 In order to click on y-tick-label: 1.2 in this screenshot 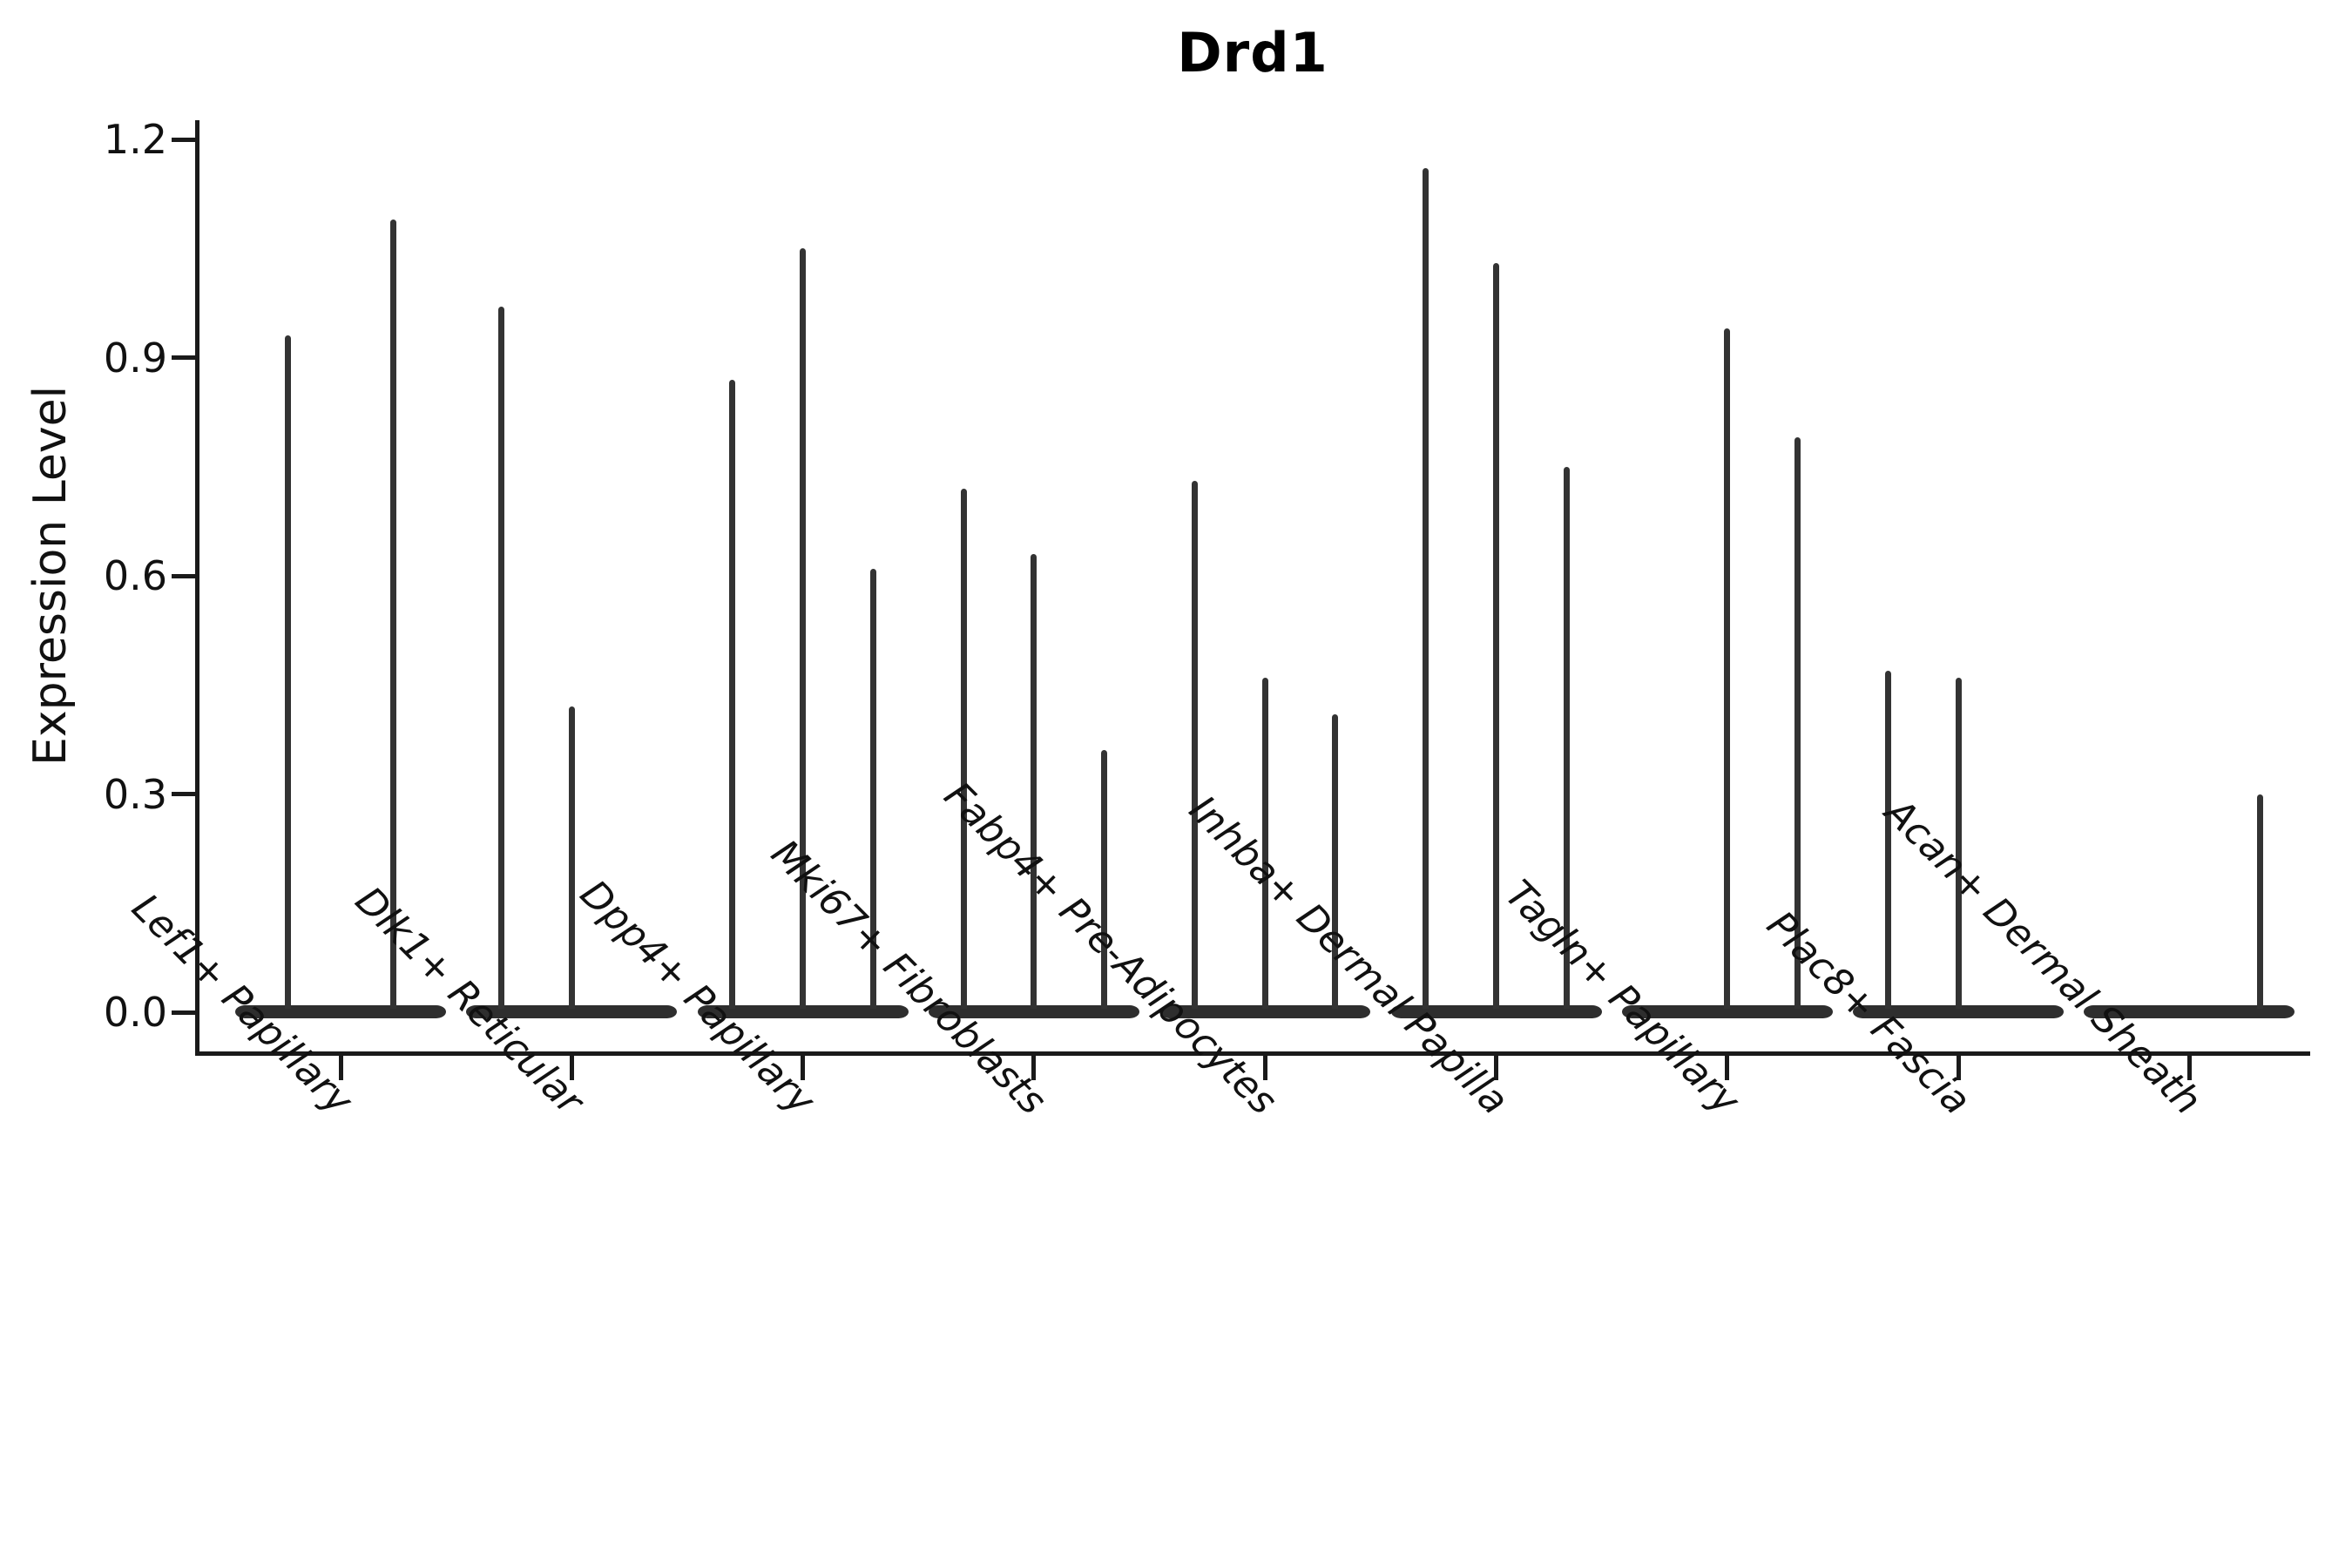, I will do `click(135, 139)`.